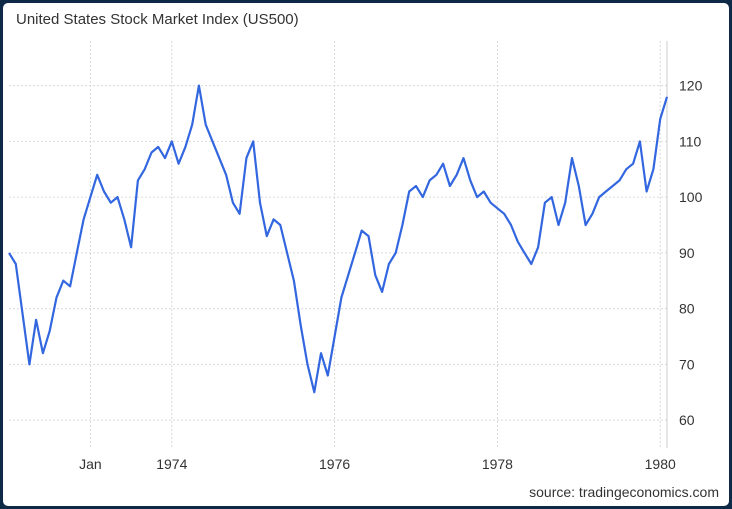  What do you see at coordinates (157, 19) in the screenshot?
I see `chart-title: United States Stock Market Index (US500)` at bounding box center [157, 19].